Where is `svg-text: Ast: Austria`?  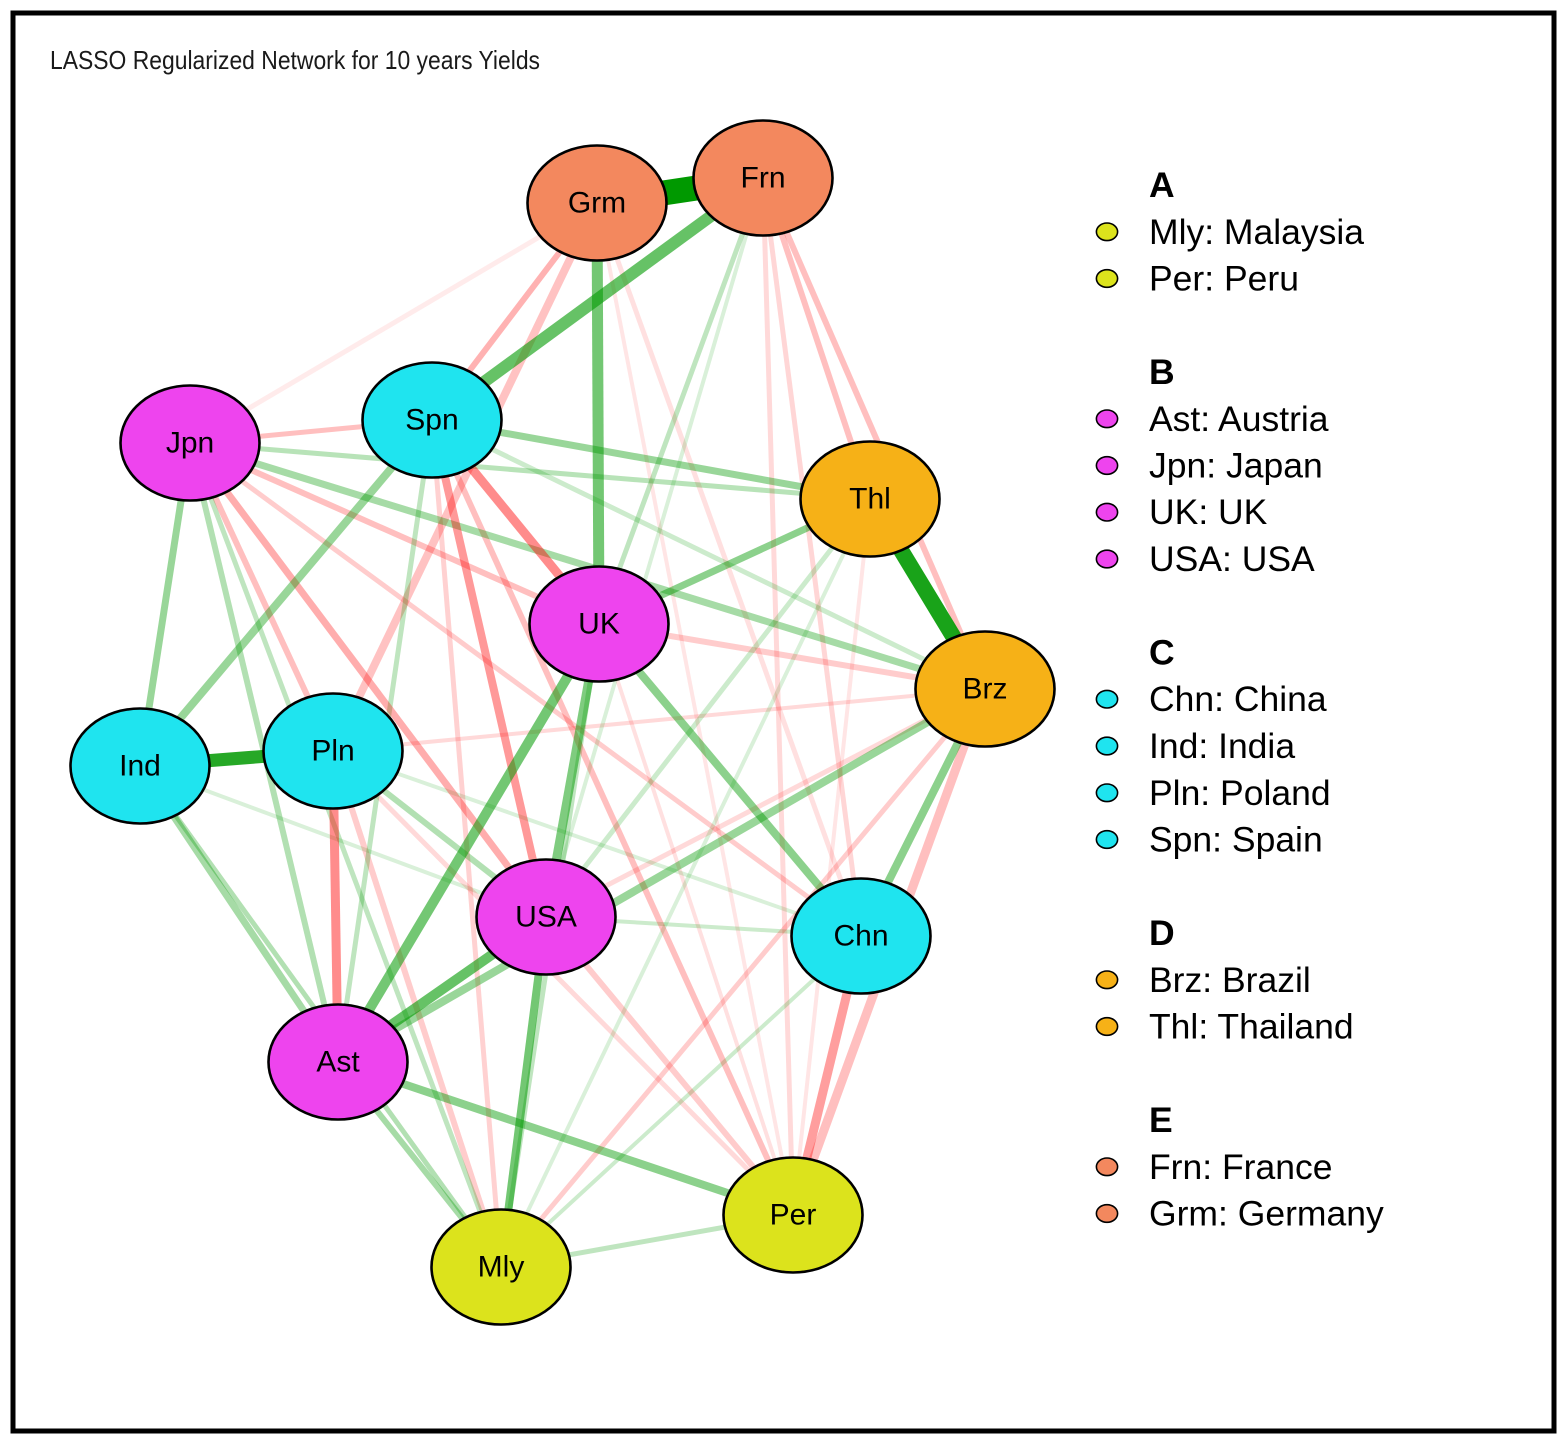 svg-text: Ast: Austria is located at coordinates (1239, 419).